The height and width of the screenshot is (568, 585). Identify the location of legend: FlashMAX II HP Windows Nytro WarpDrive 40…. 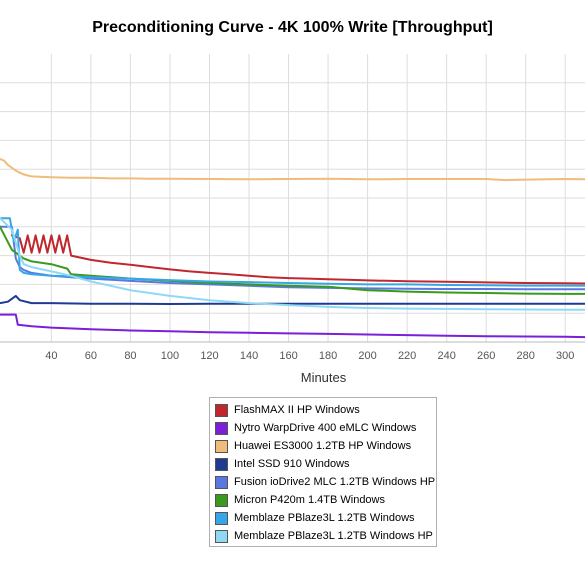
(323, 472).